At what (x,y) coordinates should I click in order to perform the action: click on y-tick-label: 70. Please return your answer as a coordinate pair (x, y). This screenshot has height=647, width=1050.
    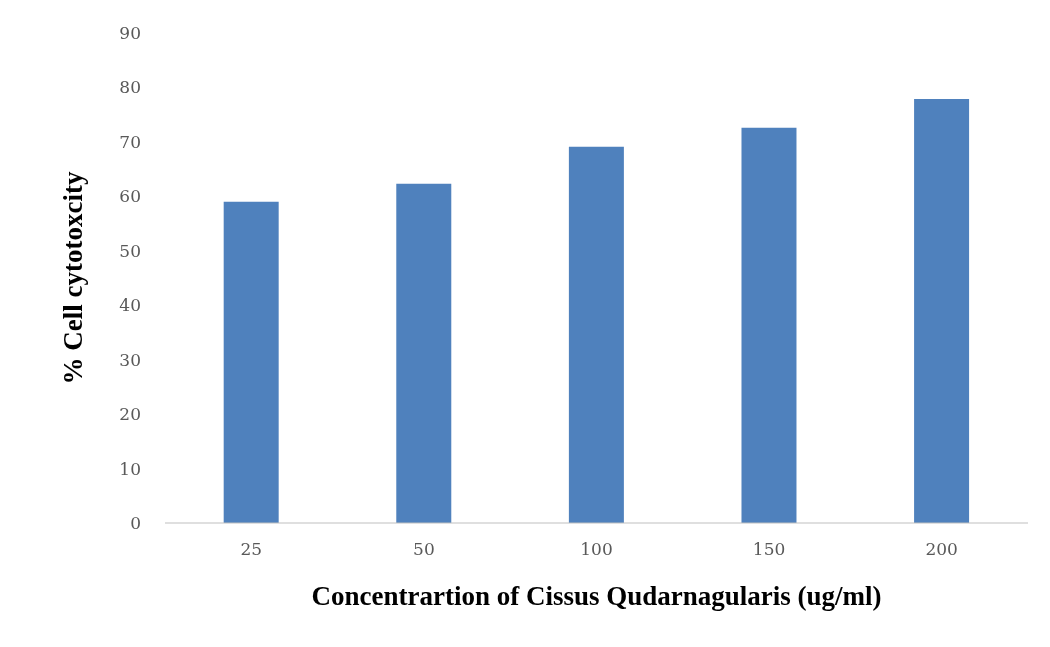
    Looking at the image, I should click on (130, 141).